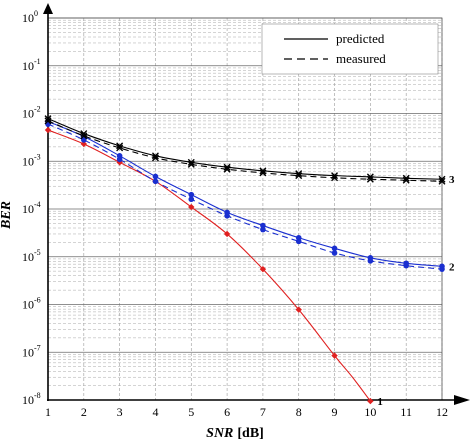  Describe the element at coordinates (227, 412) in the screenshot. I see `x-tick-label: 6` at that location.